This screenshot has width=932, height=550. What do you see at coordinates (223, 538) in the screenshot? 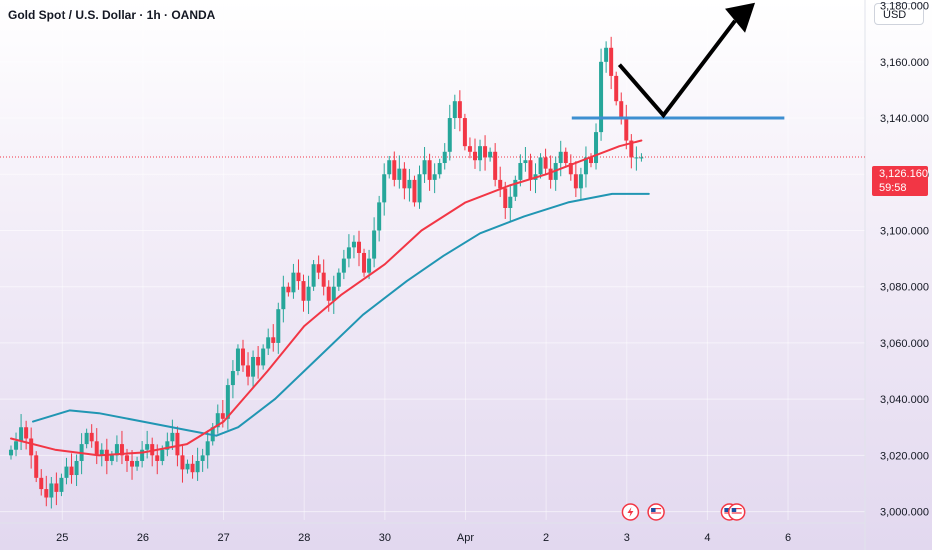
I see `x-tick-label: 27` at bounding box center [223, 538].